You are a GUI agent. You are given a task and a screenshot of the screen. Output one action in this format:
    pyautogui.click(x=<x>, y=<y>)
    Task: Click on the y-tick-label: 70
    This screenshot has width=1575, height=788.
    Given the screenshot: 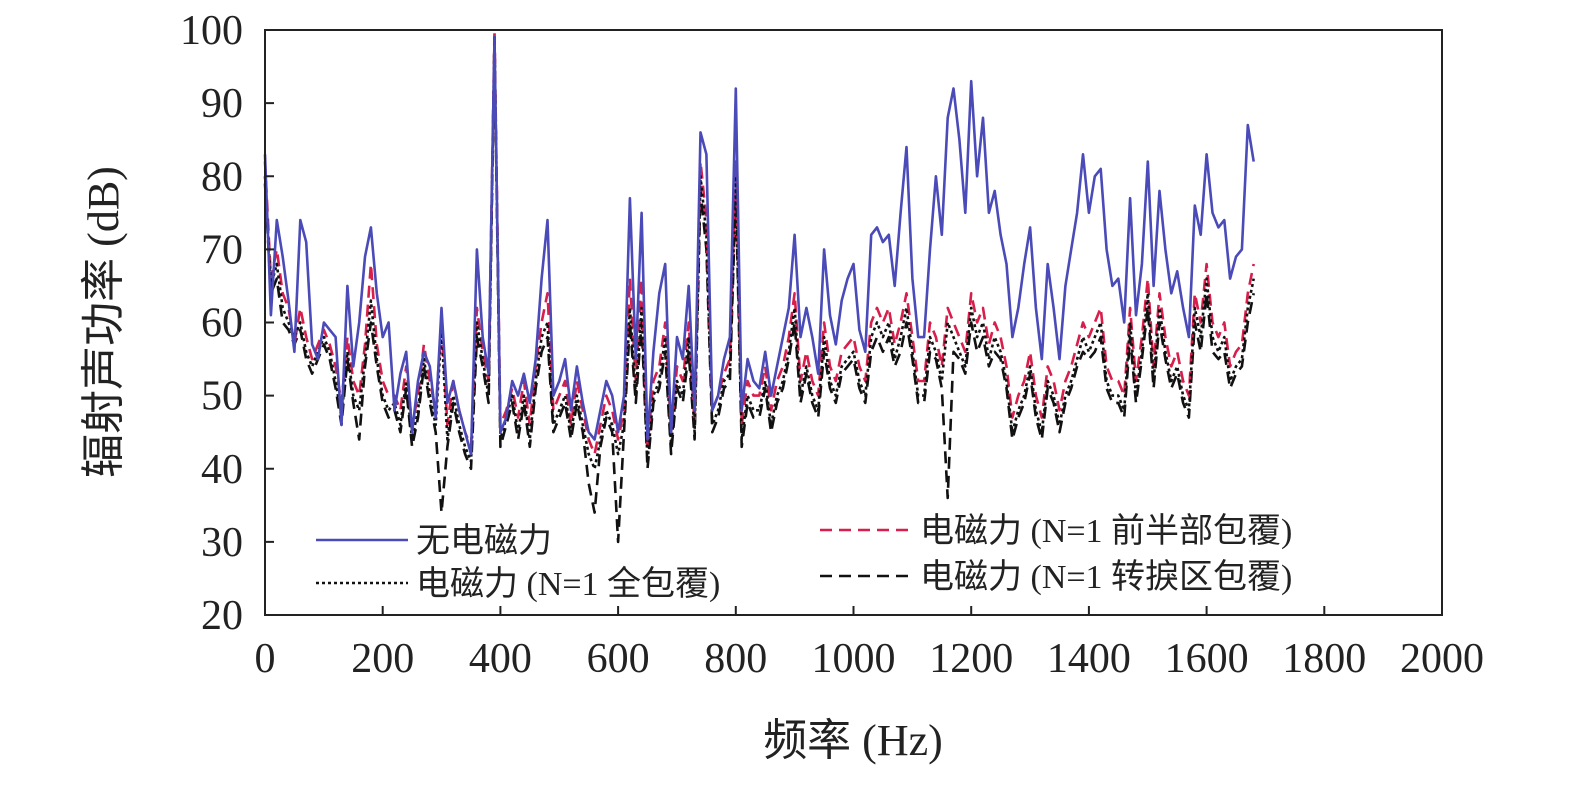 What is the action you would take?
    pyautogui.click(x=222, y=250)
    